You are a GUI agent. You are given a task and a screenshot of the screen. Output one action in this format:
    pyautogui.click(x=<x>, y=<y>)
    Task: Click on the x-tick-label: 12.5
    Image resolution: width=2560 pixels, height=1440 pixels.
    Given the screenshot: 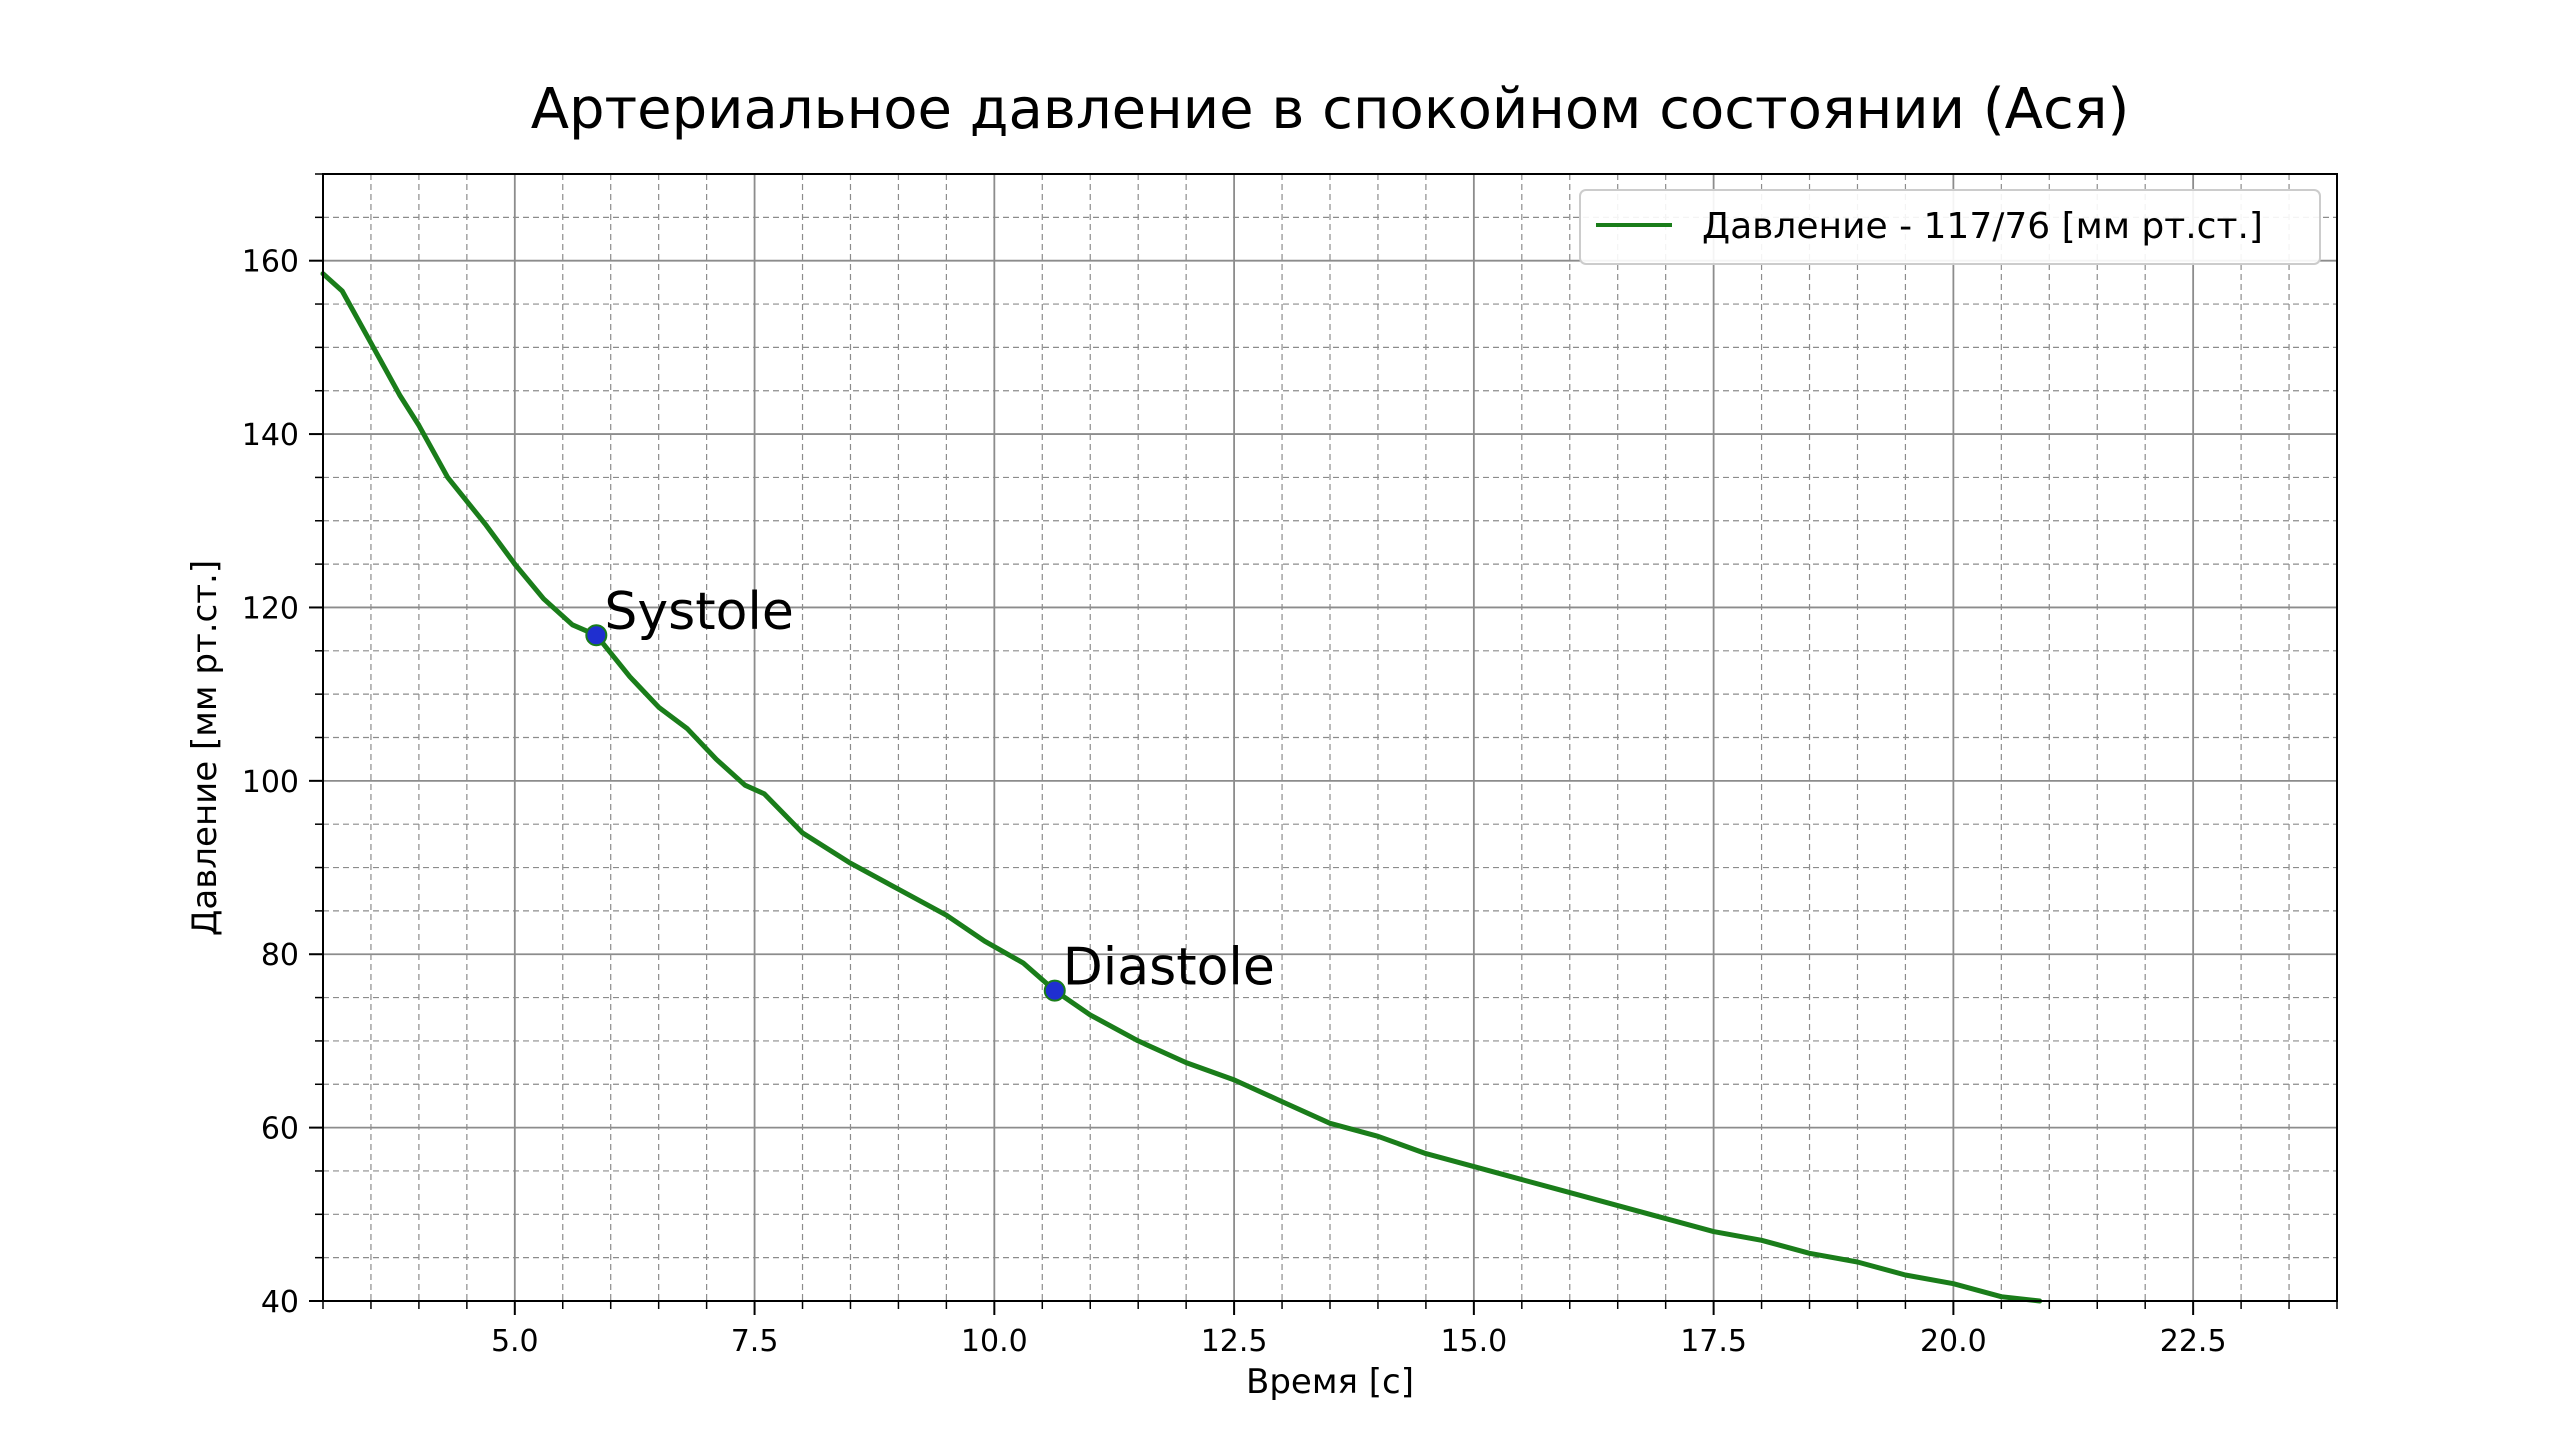 What is the action you would take?
    pyautogui.click(x=1234, y=1341)
    